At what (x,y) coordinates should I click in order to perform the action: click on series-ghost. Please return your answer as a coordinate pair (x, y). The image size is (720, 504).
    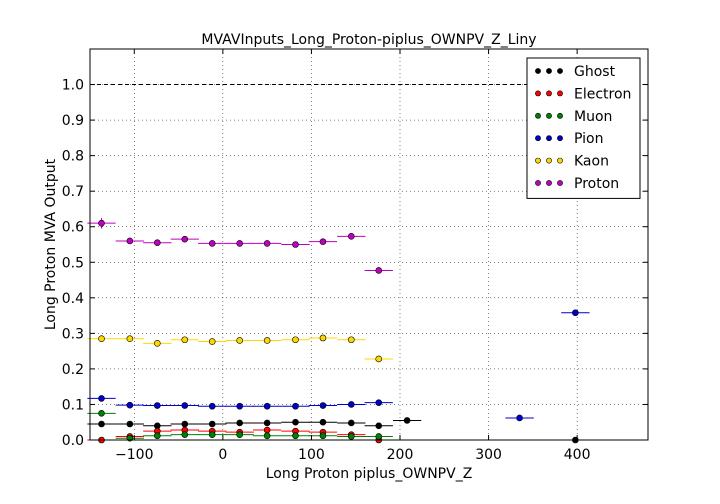
    Looking at the image, I should click on (338, 430).